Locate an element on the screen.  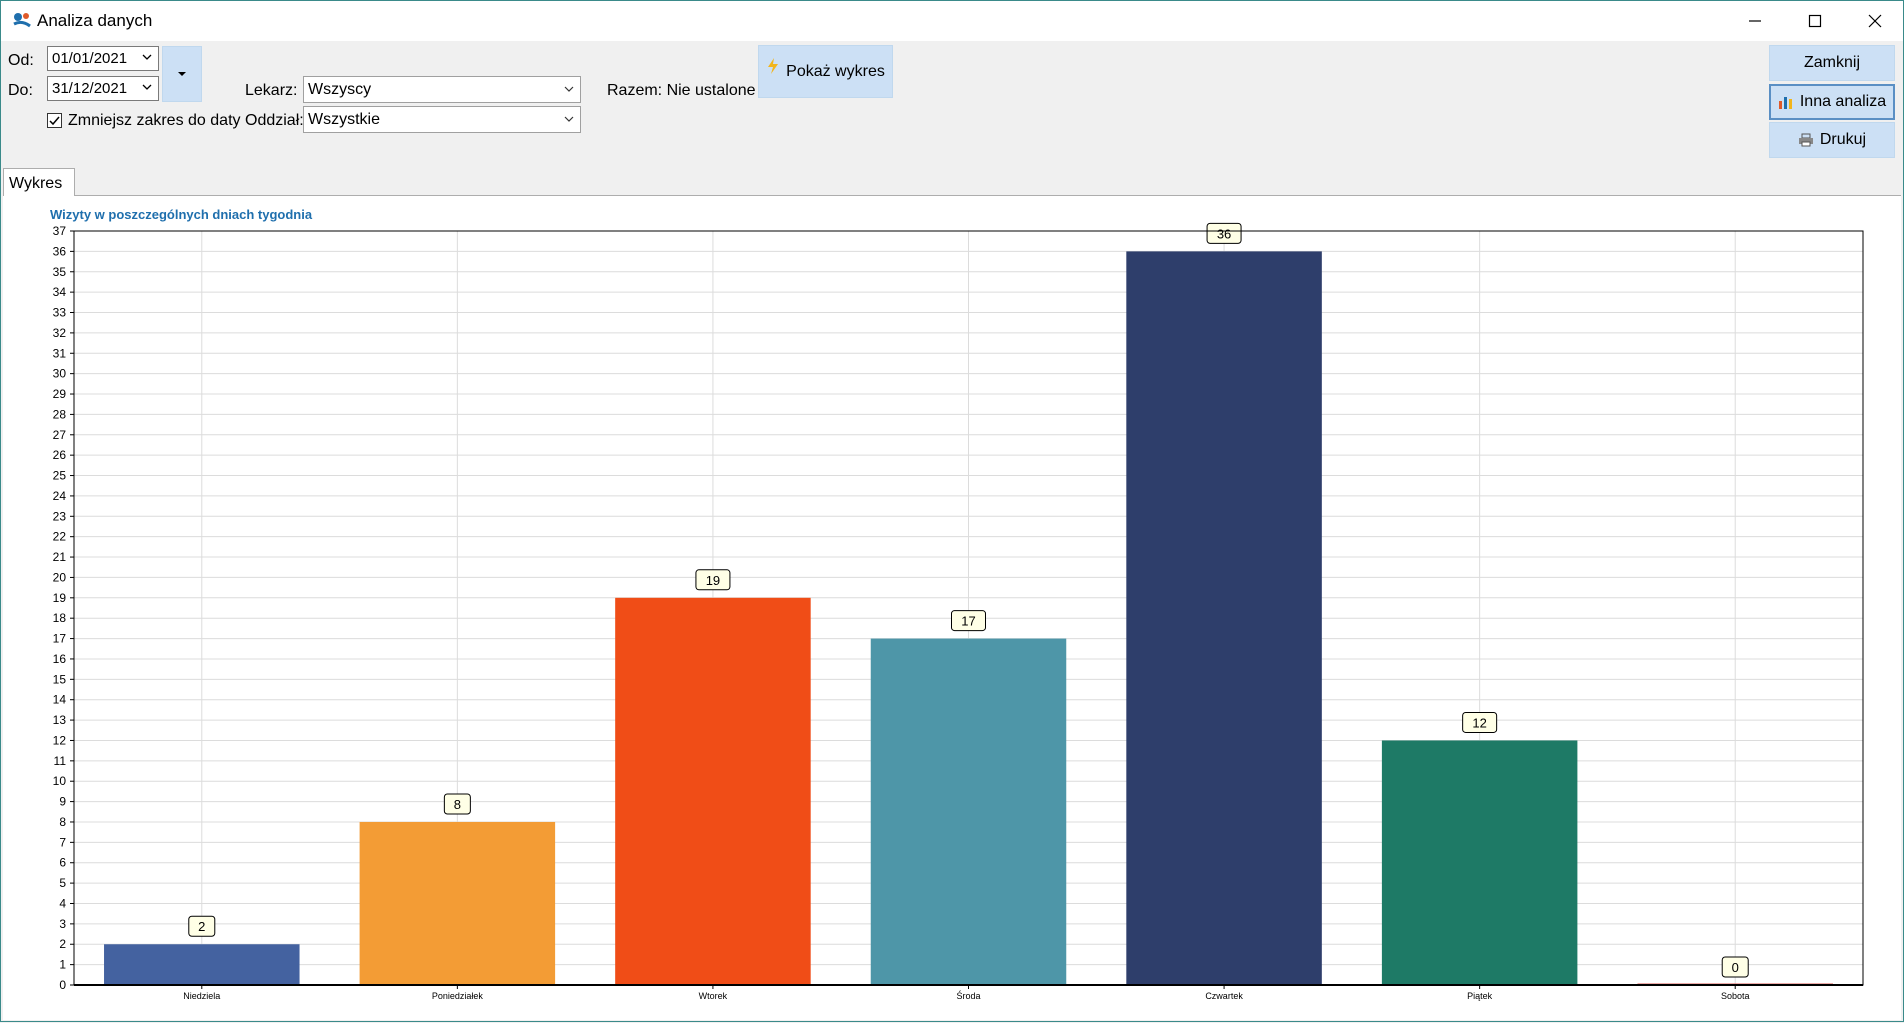
maximize-button is located at coordinates (1815, 21).